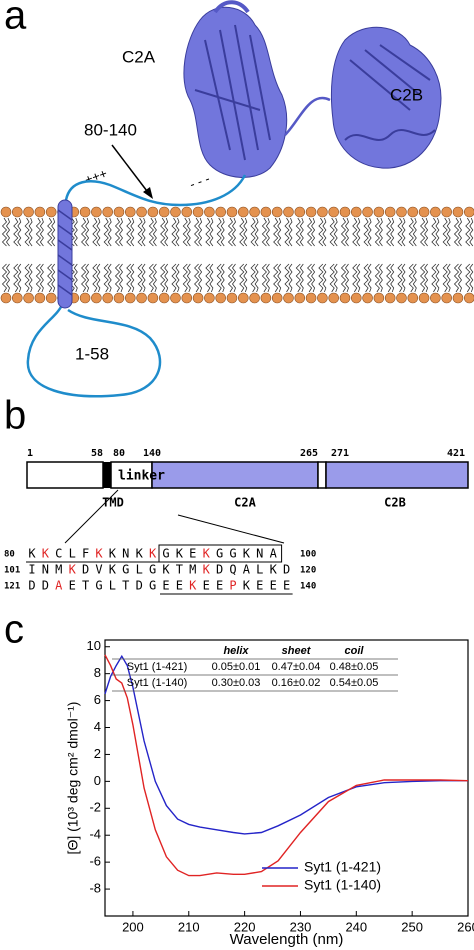 The width and height of the screenshot is (474, 950). Describe the element at coordinates (412, 926) in the screenshot. I see `x-tick-label: 250` at that location.